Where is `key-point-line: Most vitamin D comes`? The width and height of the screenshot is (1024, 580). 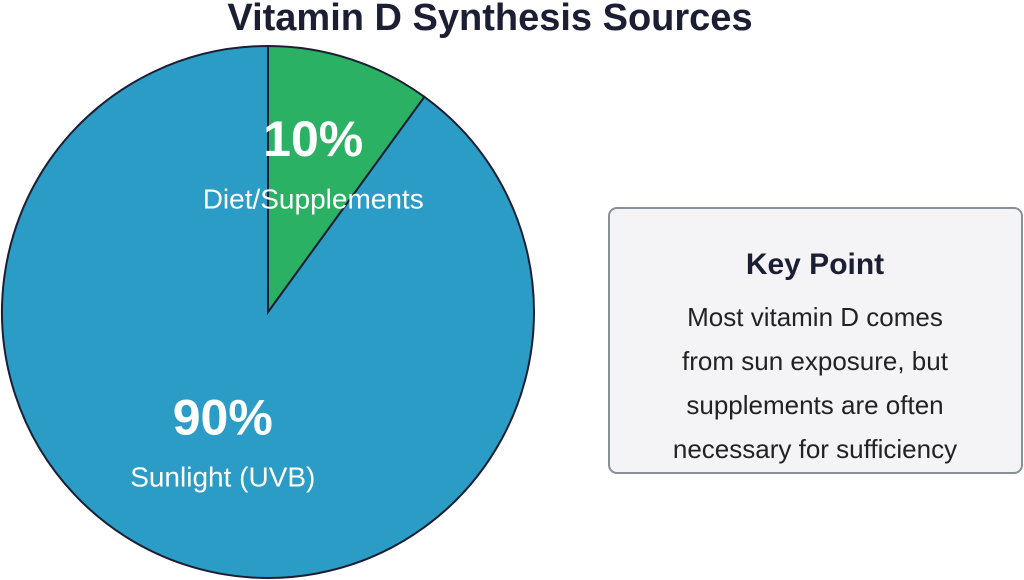 key-point-line: Most vitamin D comes is located at coordinates (815, 317).